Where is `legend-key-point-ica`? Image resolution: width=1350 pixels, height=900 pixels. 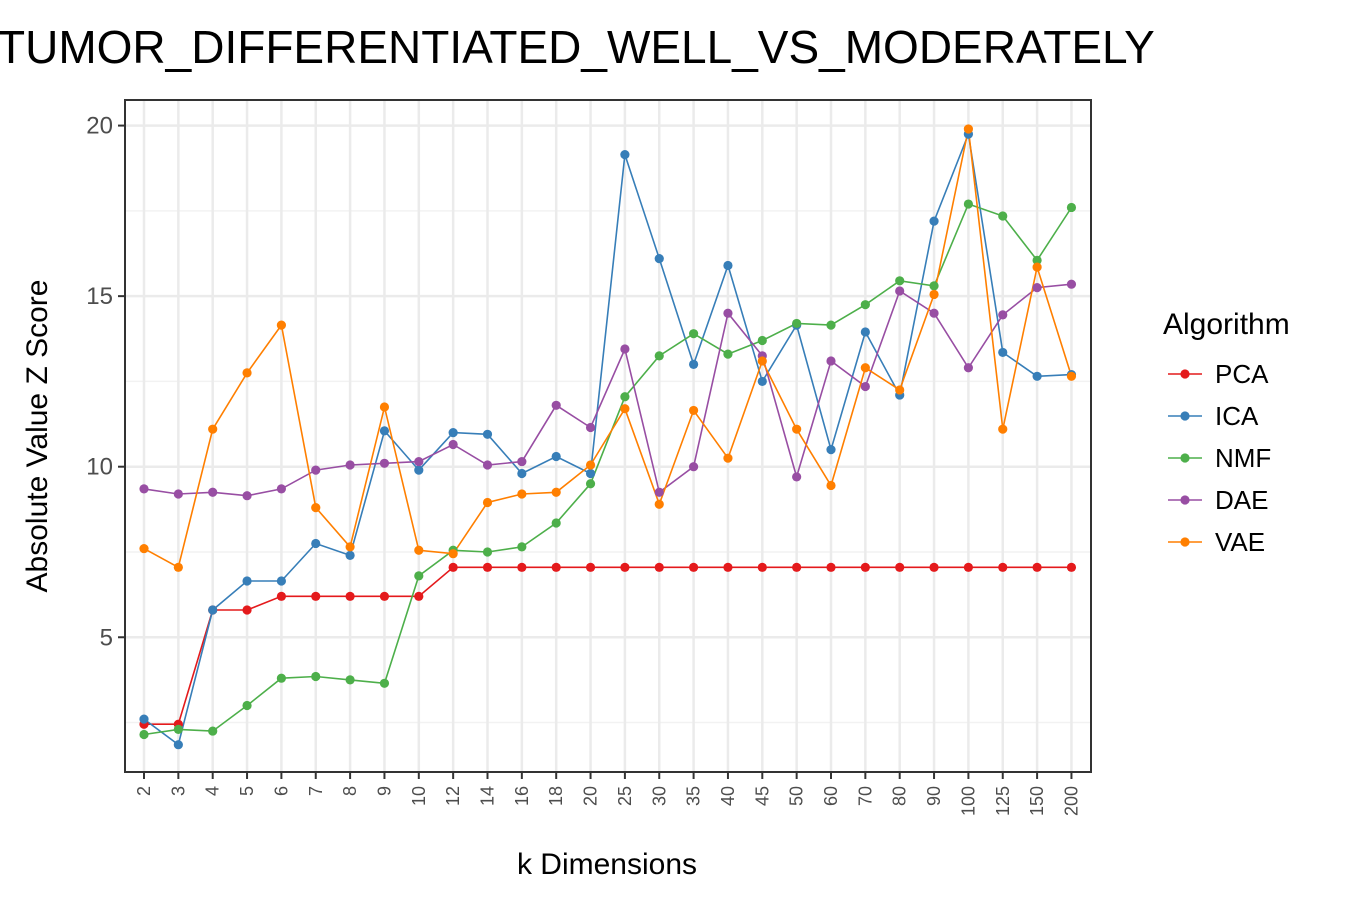 legend-key-point-ica is located at coordinates (1185, 416).